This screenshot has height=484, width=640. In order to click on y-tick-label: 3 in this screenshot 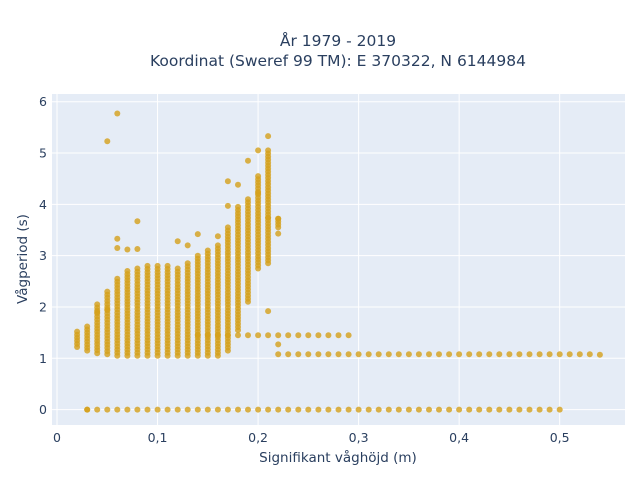, I will do `click(43, 255)`.